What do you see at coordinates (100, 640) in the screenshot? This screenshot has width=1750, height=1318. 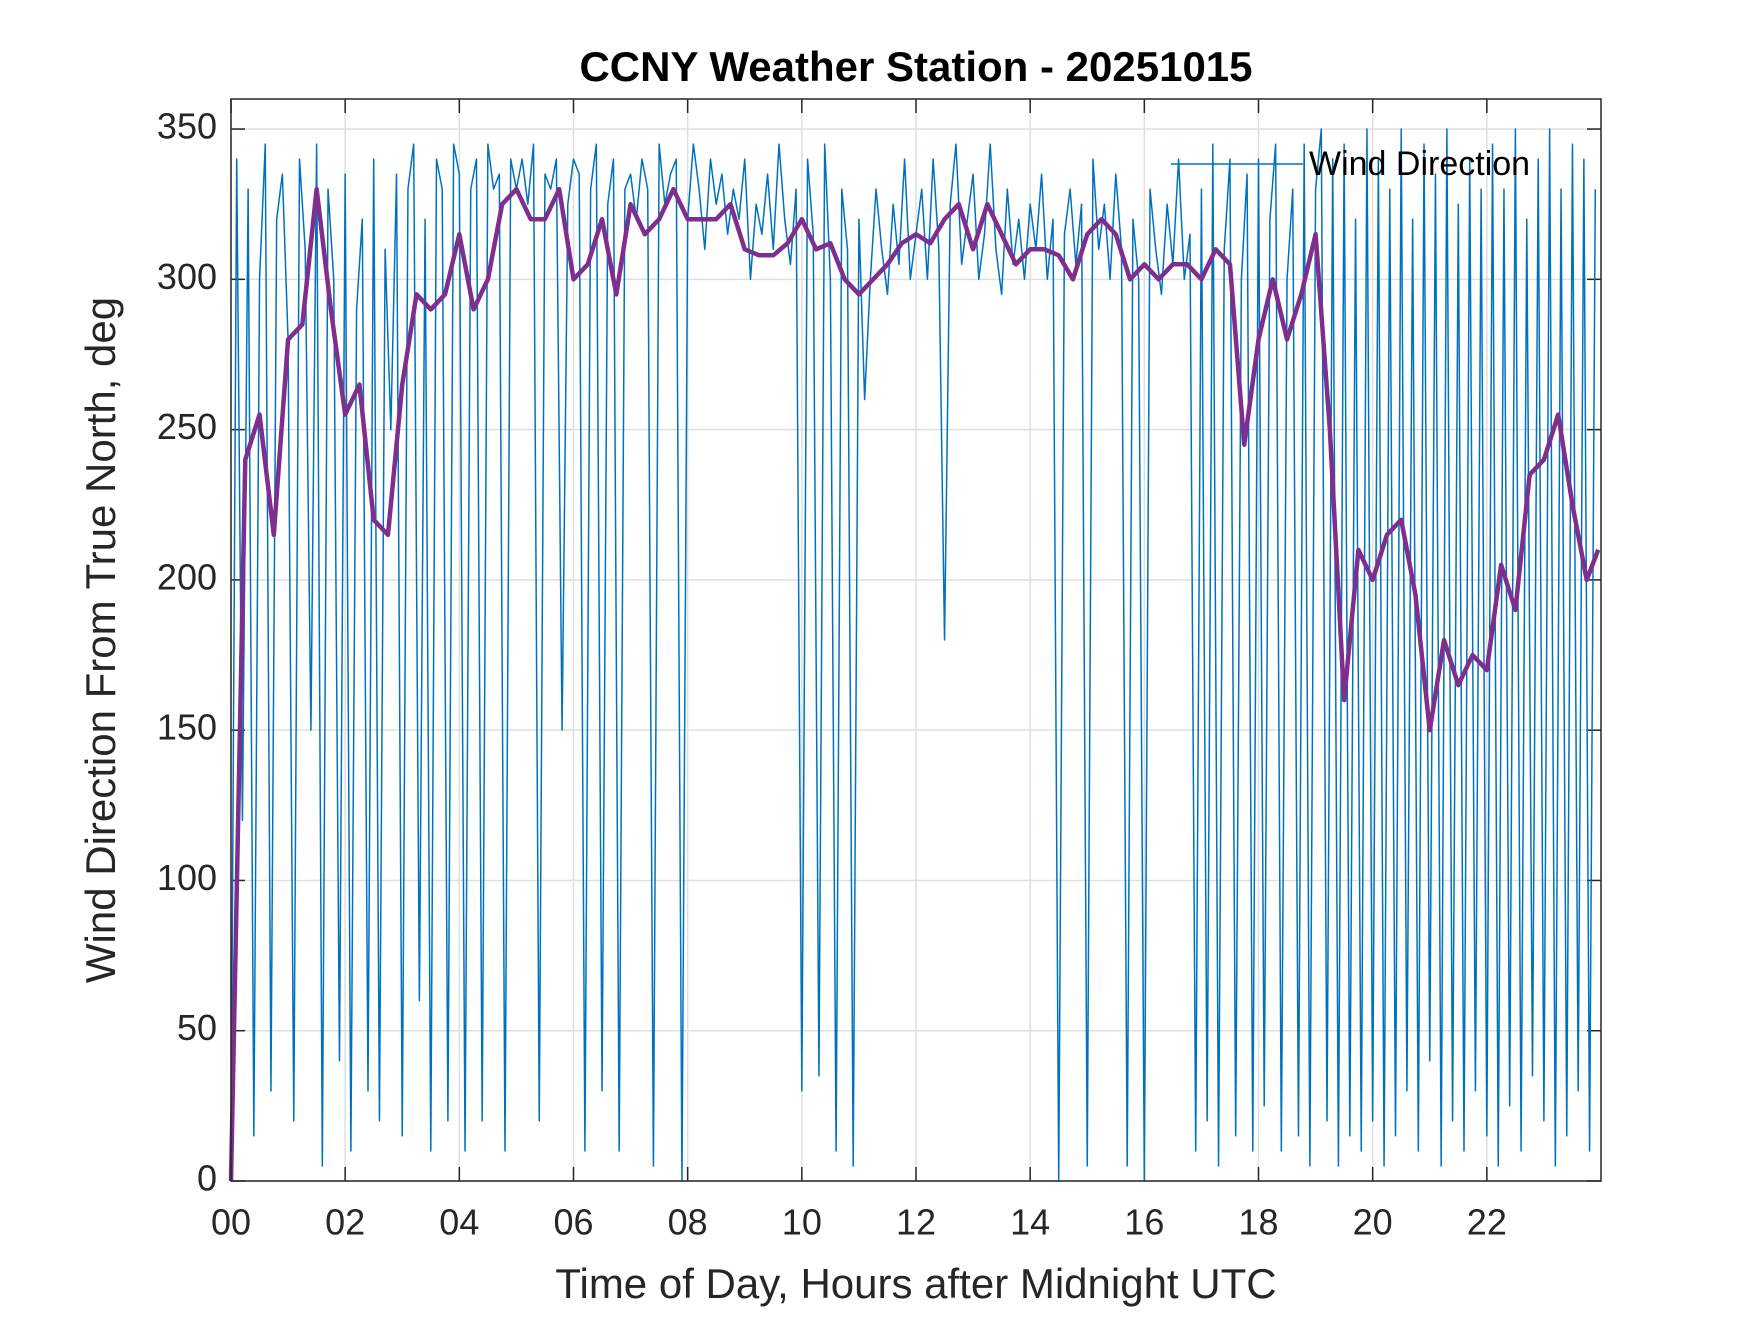 I see `y-axis-label: Wind Direction From True North, deg` at bounding box center [100, 640].